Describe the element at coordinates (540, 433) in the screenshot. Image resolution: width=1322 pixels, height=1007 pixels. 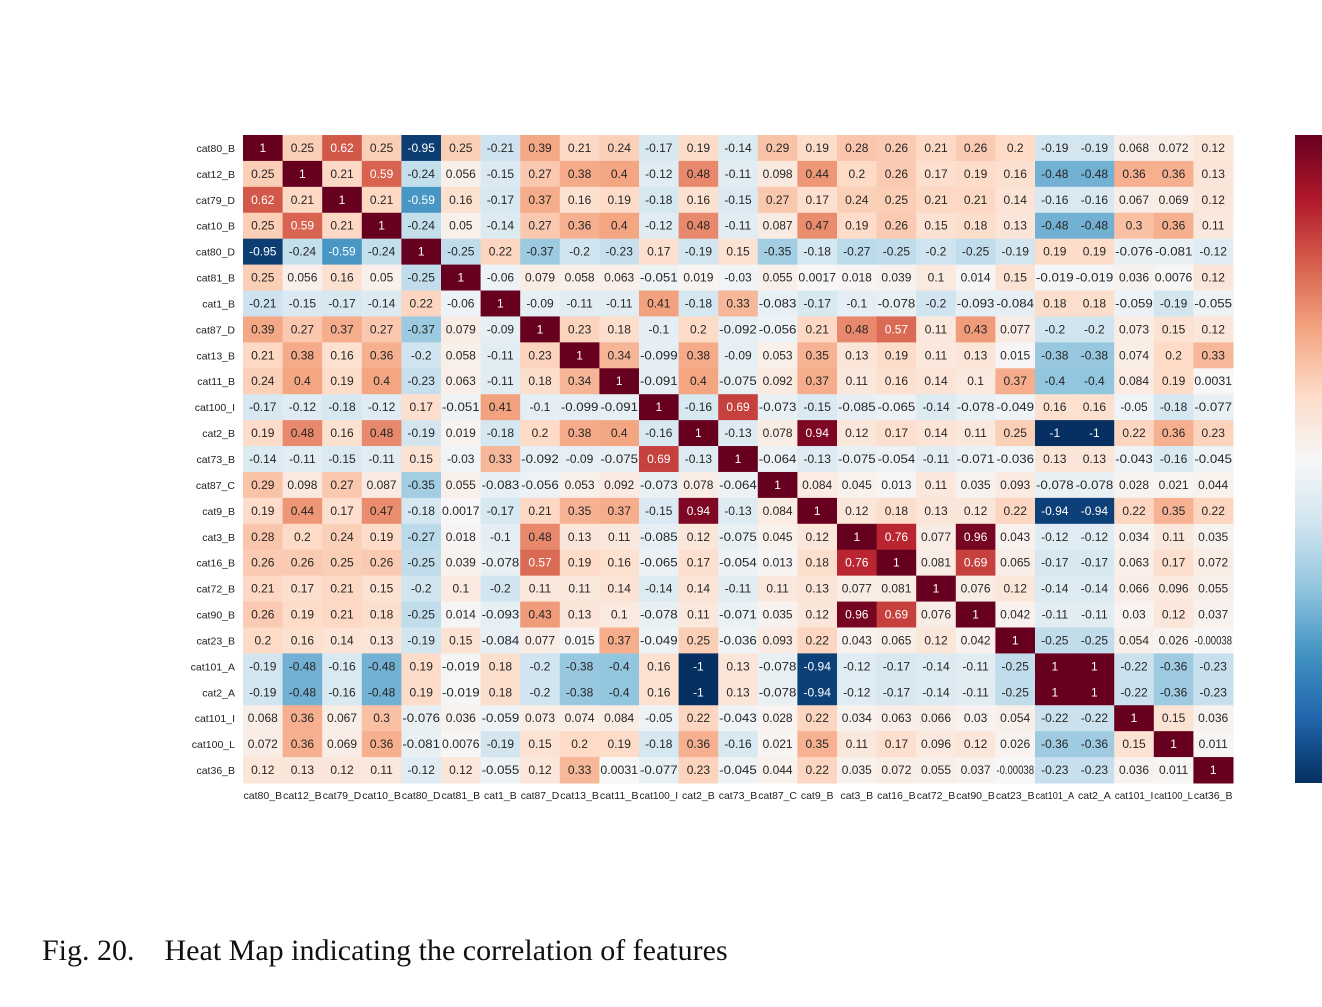
I see `cell-value-label: 0.2` at that location.